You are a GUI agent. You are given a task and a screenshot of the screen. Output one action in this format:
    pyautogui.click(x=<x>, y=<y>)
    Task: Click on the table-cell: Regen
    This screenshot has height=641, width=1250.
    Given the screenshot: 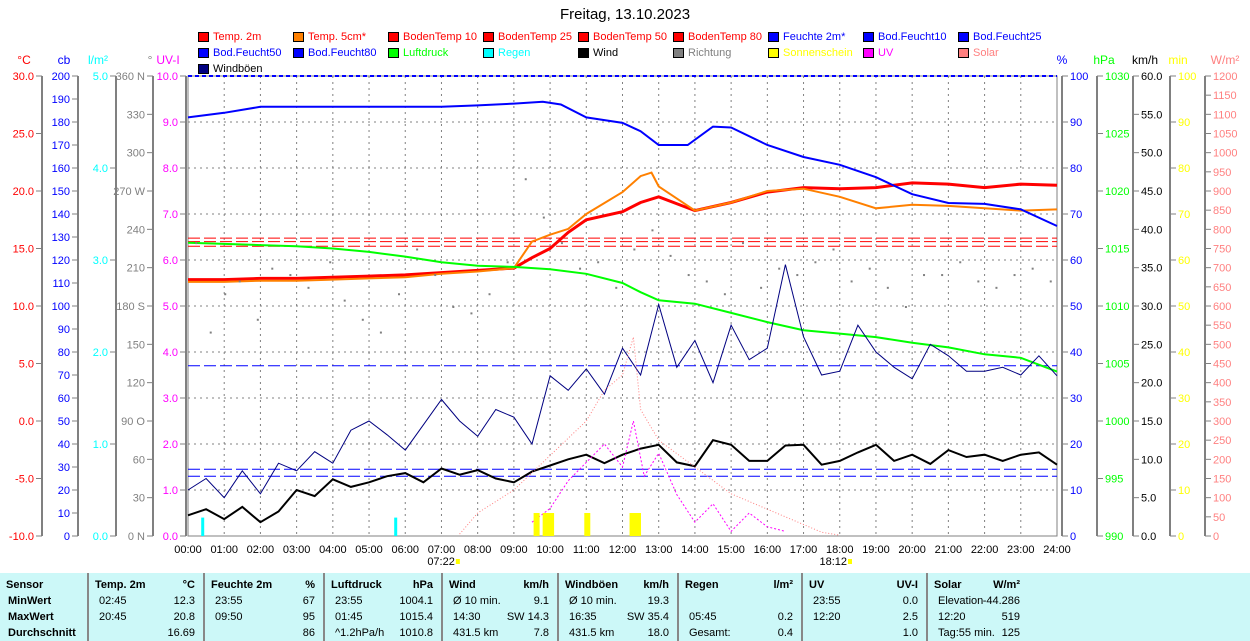 What is the action you would take?
    pyautogui.click(x=702, y=585)
    